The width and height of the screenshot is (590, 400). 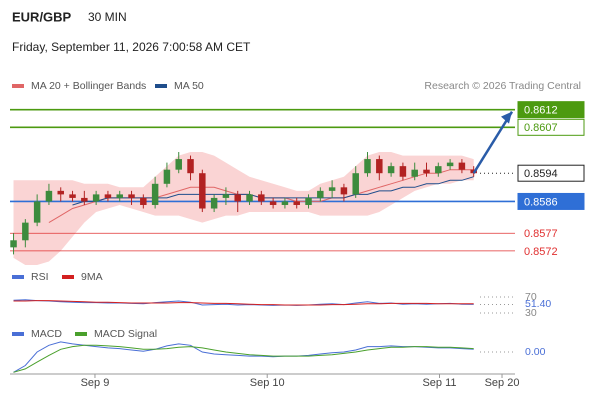 I want to click on legend-label: RSI, so click(x=40, y=277).